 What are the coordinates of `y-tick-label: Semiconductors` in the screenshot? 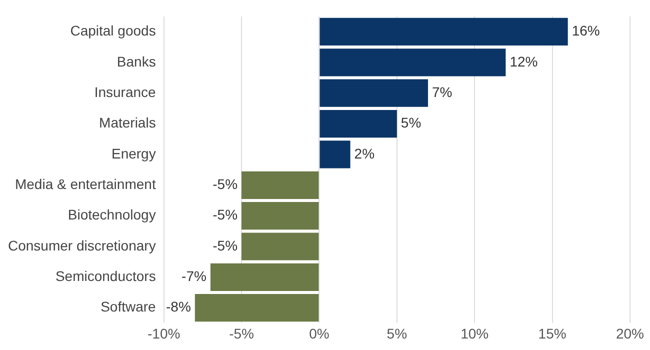 It's located at (105, 276).